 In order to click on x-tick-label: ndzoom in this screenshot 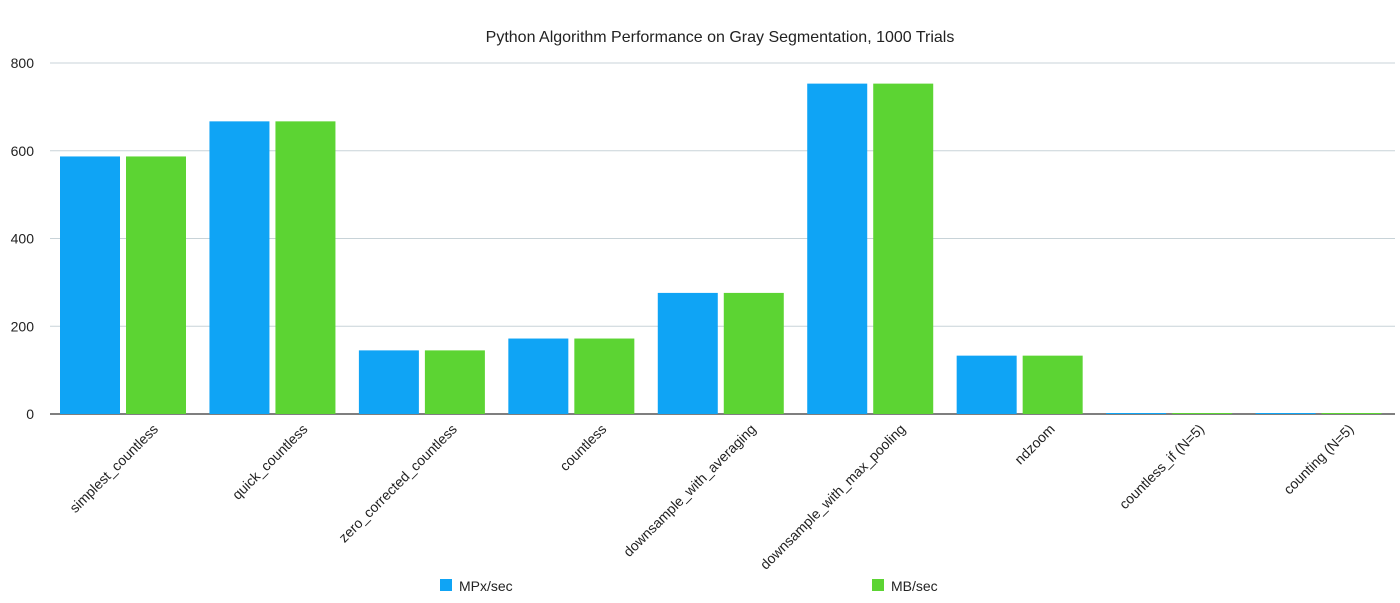, I will do `click(1034, 444)`.